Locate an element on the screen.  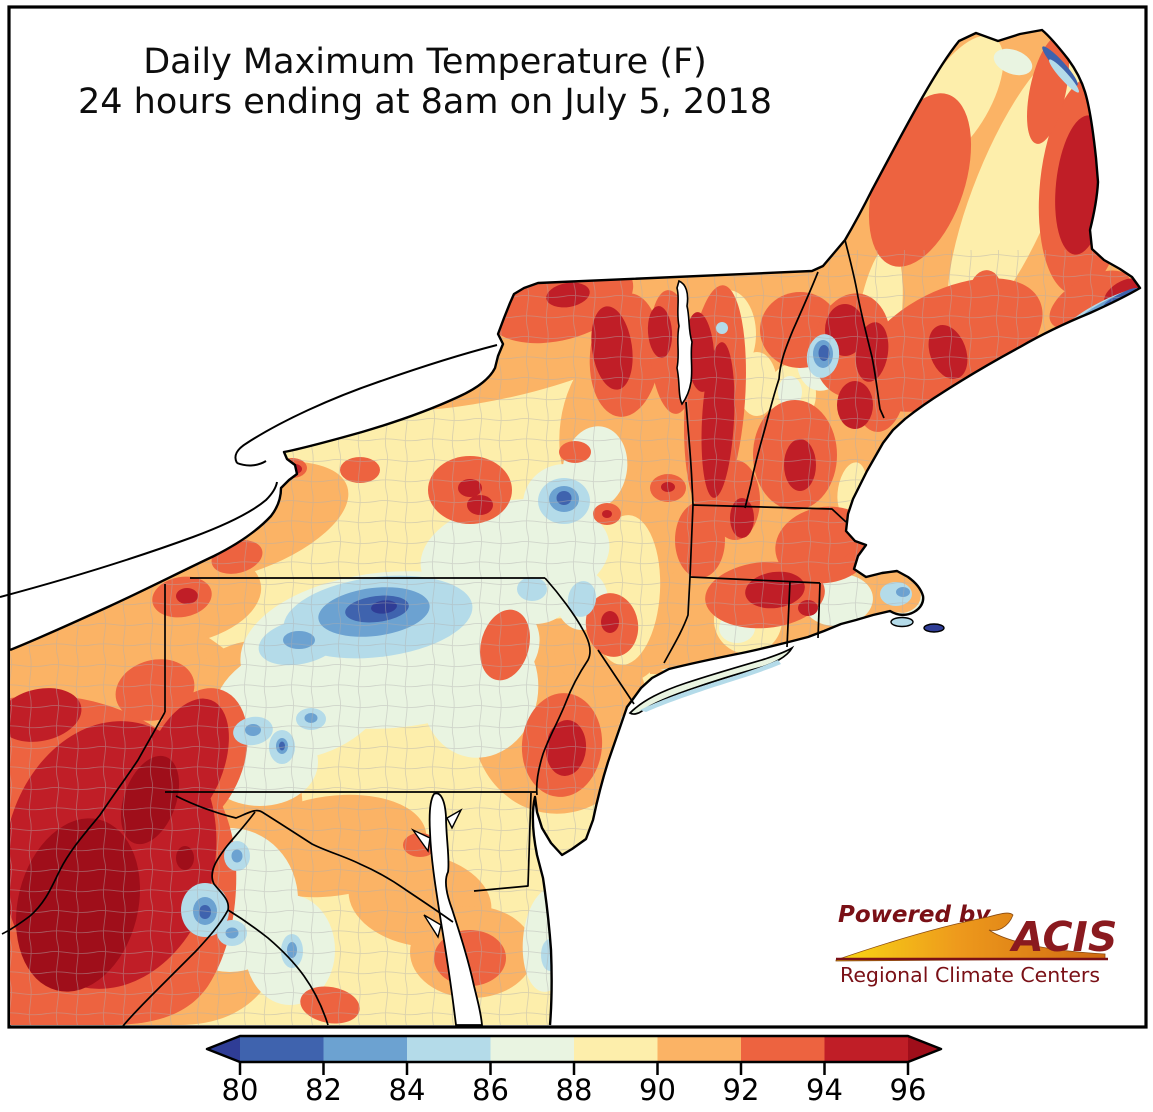
lake-erie-north-shore is located at coordinates (139, 539).